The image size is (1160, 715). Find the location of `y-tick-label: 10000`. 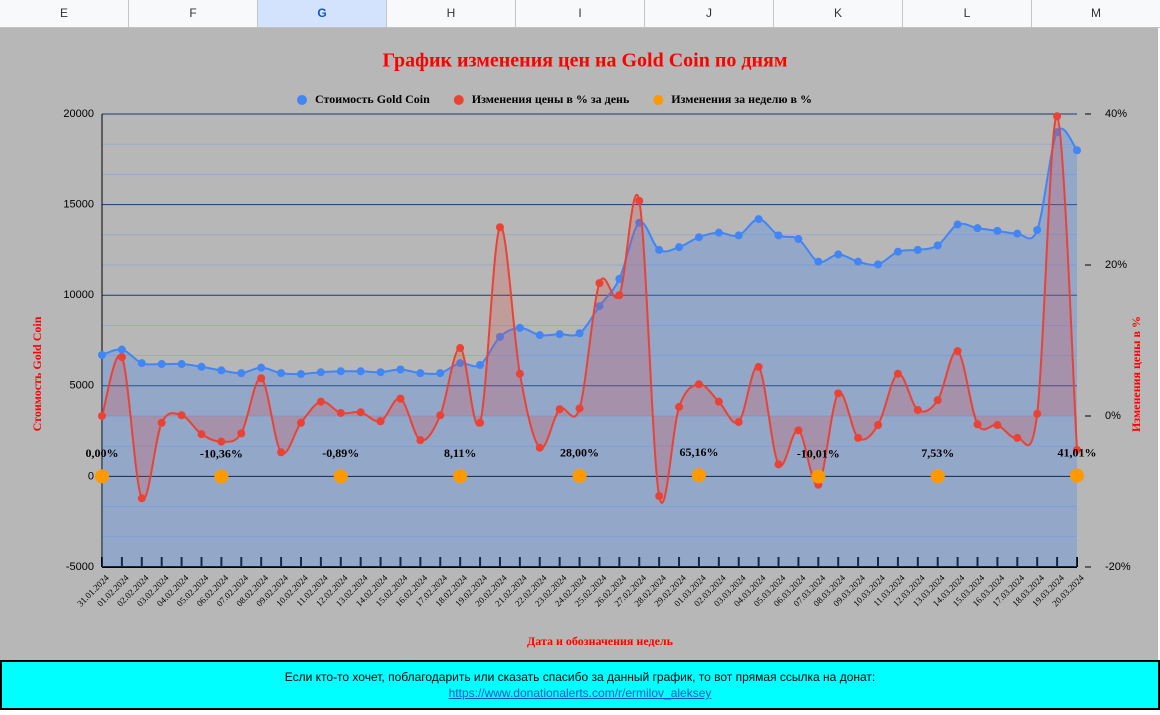

y-tick-label: 10000 is located at coordinates (78, 295).